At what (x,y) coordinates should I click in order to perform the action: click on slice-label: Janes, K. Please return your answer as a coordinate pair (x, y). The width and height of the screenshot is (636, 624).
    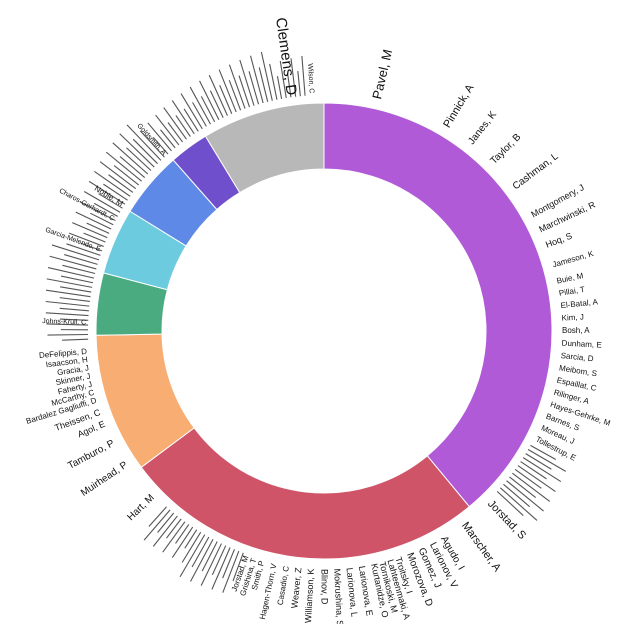
    Looking at the image, I should click on (482, 128).